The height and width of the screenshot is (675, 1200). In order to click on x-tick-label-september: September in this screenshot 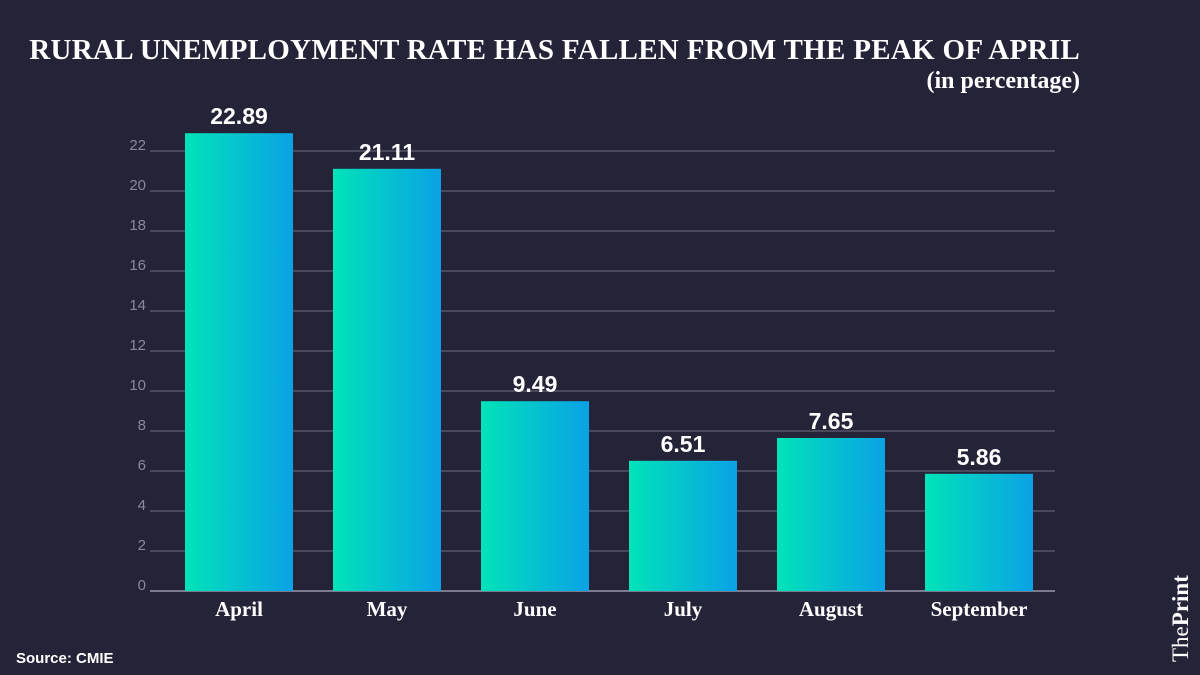, I will do `click(979, 609)`.